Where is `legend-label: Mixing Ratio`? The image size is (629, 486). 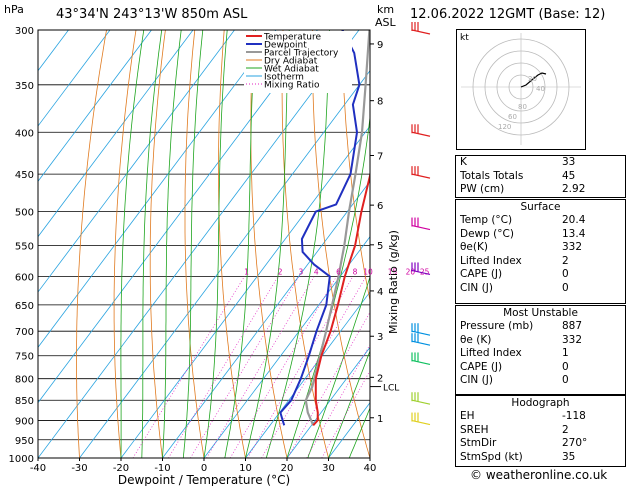 legend-label: Mixing Ratio is located at coordinates (292, 86).